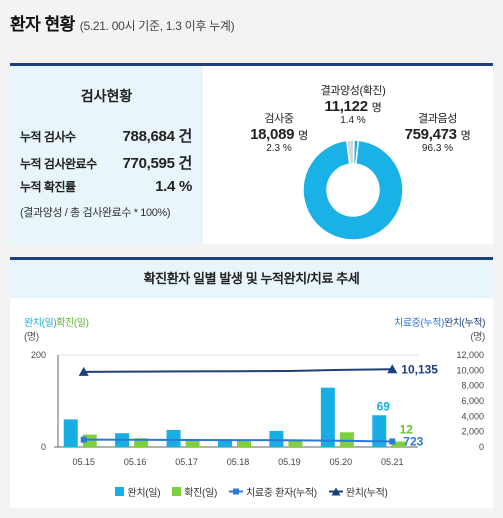 This screenshot has width=503, height=518. What do you see at coordinates (157, 163) in the screenshot?
I see `stat-value: 770,595 건` at bounding box center [157, 163].